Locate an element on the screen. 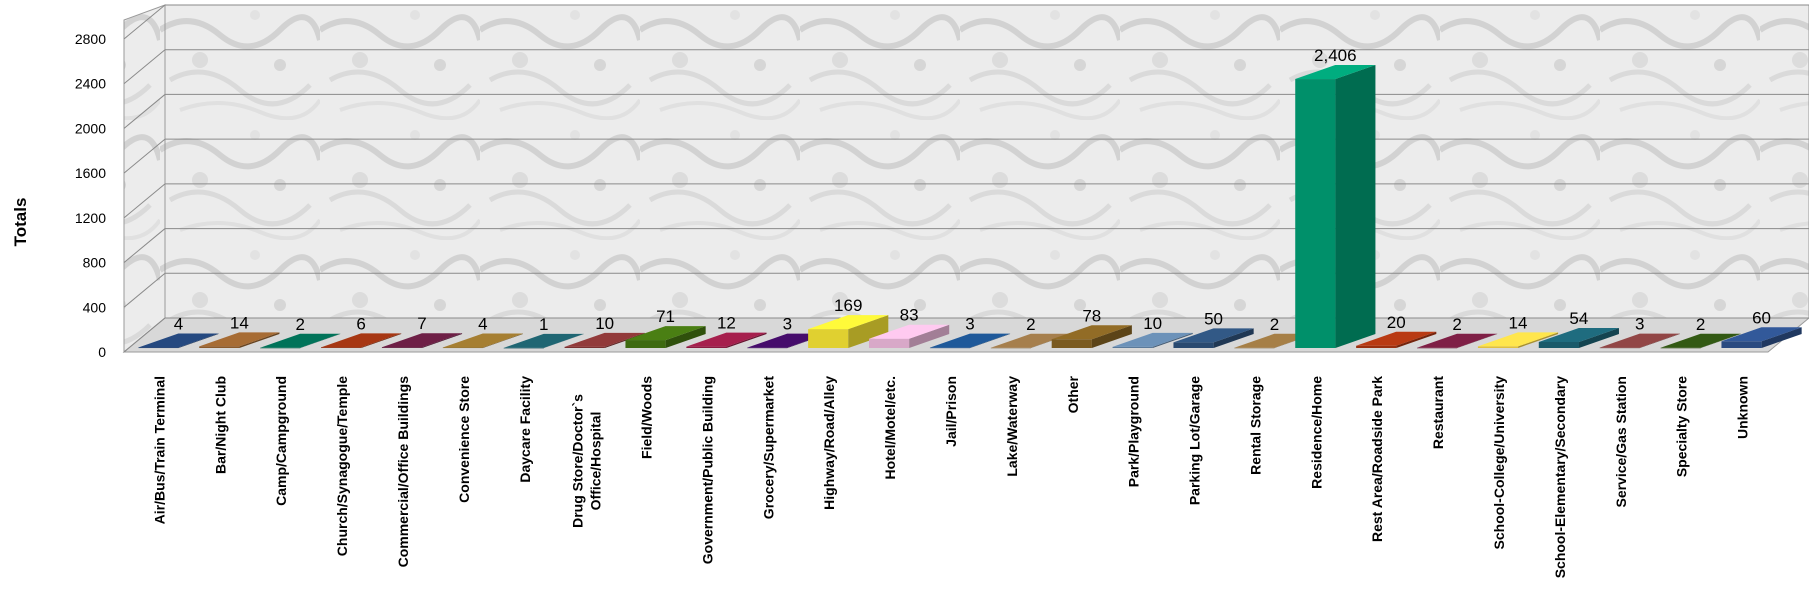 This screenshot has width=1809, height=611. data-label: 54 is located at coordinates (1578, 318).